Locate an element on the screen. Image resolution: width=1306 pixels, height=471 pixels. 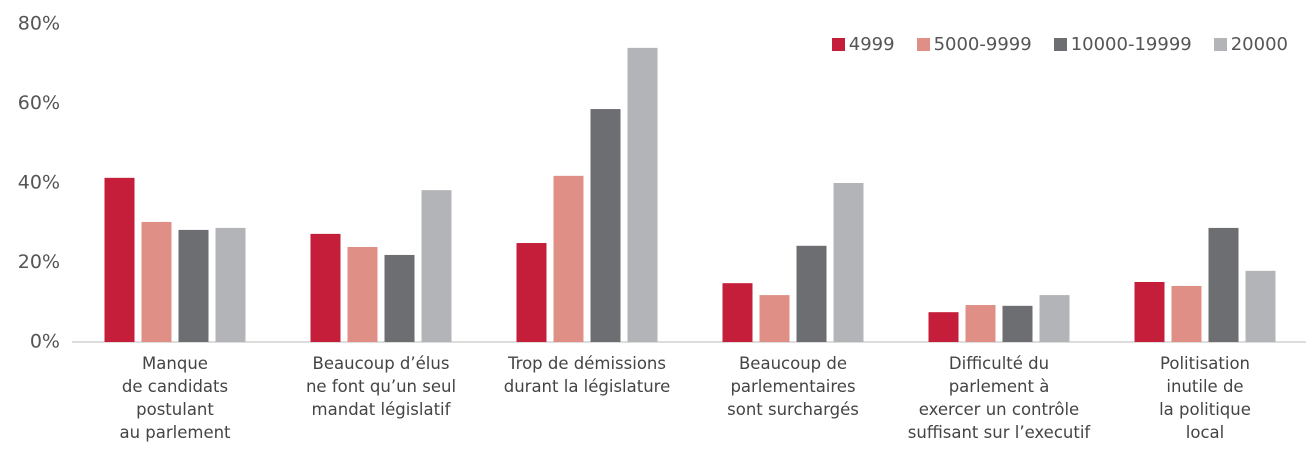
x-tick-label: Trop de démissions durant la législature is located at coordinates (587, 375).